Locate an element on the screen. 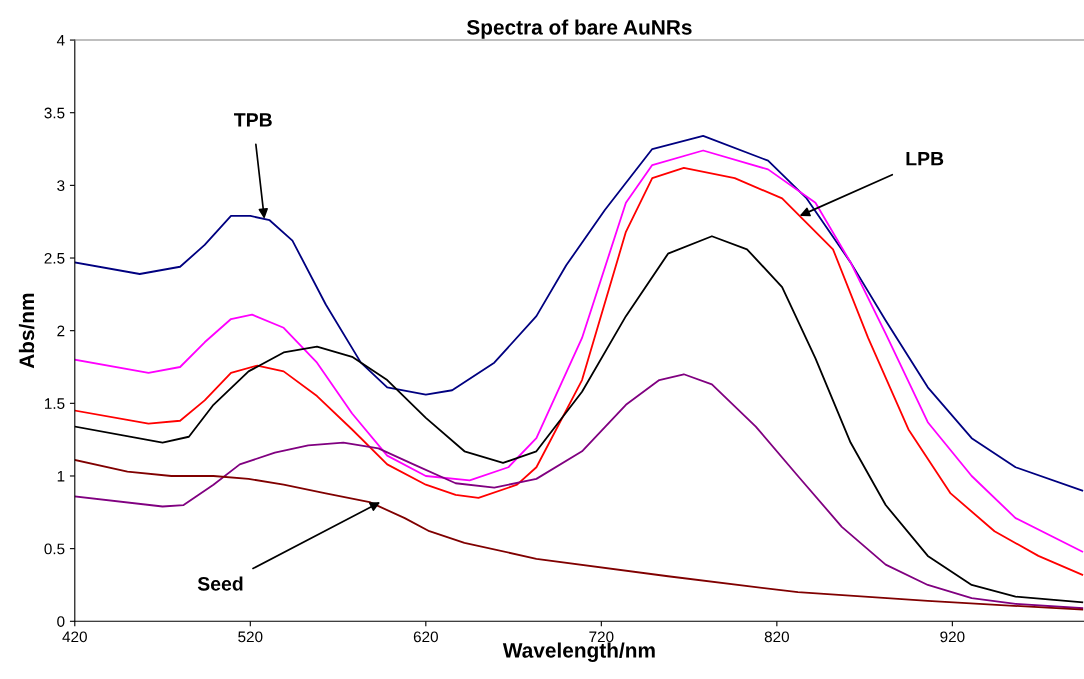  y-tick-label: 4 is located at coordinates (60, 40).